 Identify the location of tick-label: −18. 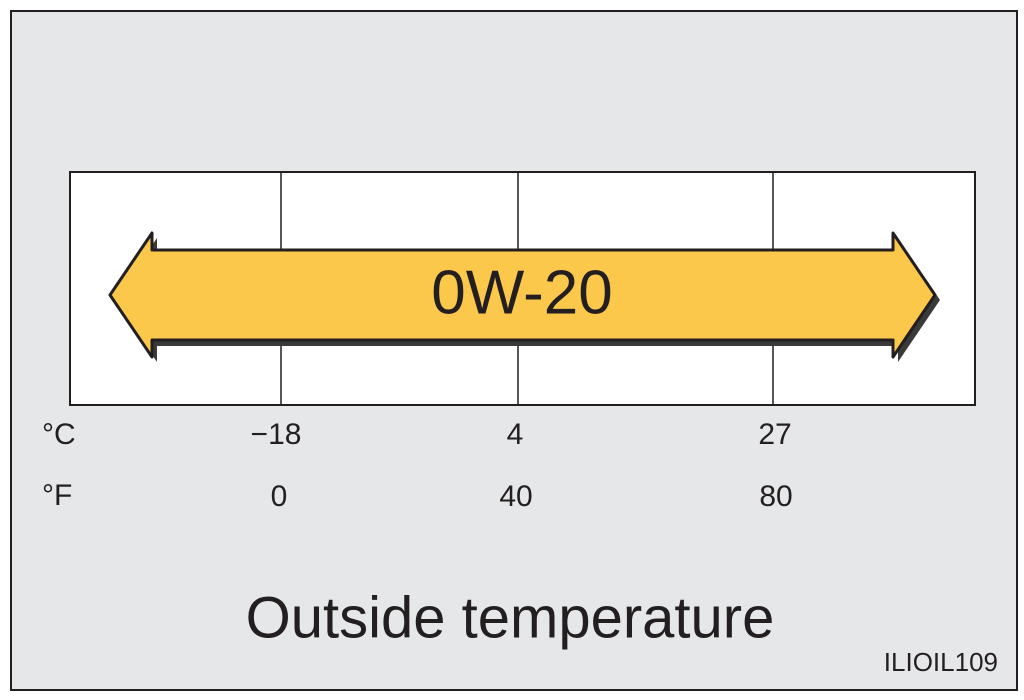
(276, 434).